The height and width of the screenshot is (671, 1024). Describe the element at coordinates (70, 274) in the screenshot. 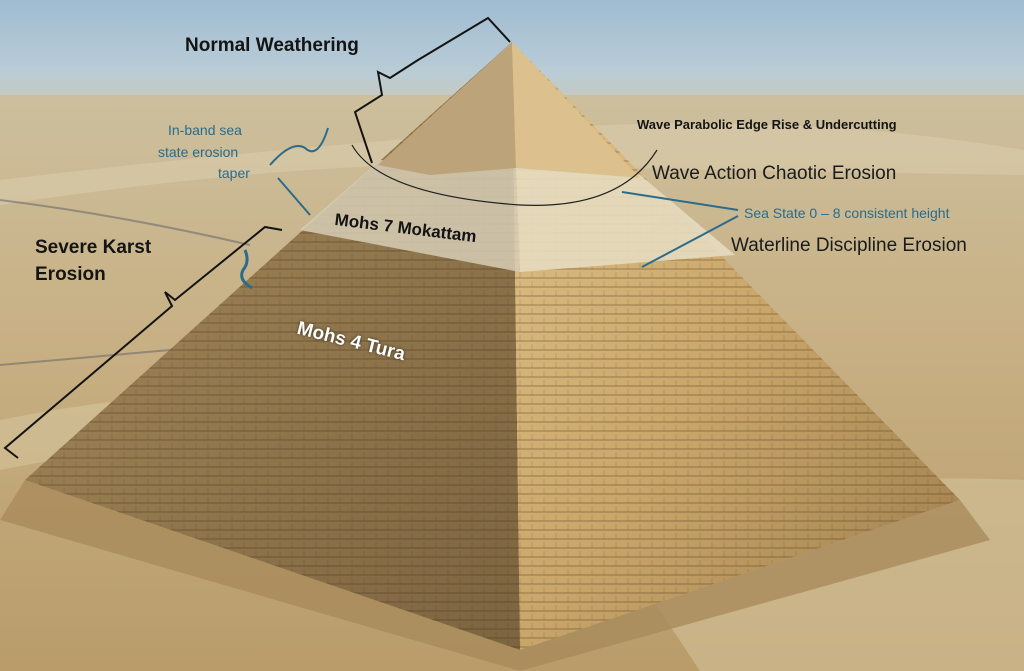

I see `severe-karst-label-line2: Erosion` at that location.